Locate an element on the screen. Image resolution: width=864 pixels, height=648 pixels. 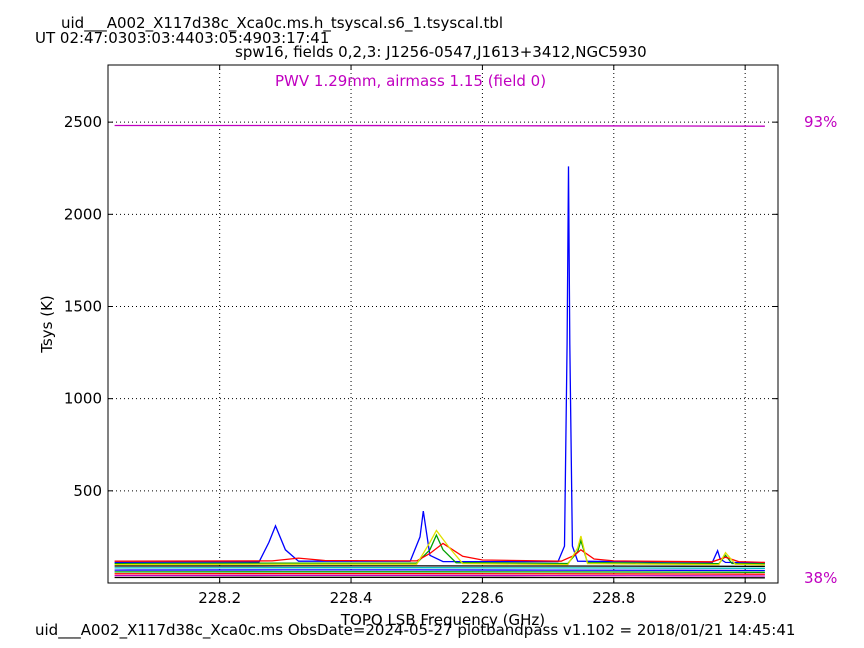
x-tick-label: 228.2 is located at coordinates (219, 598).